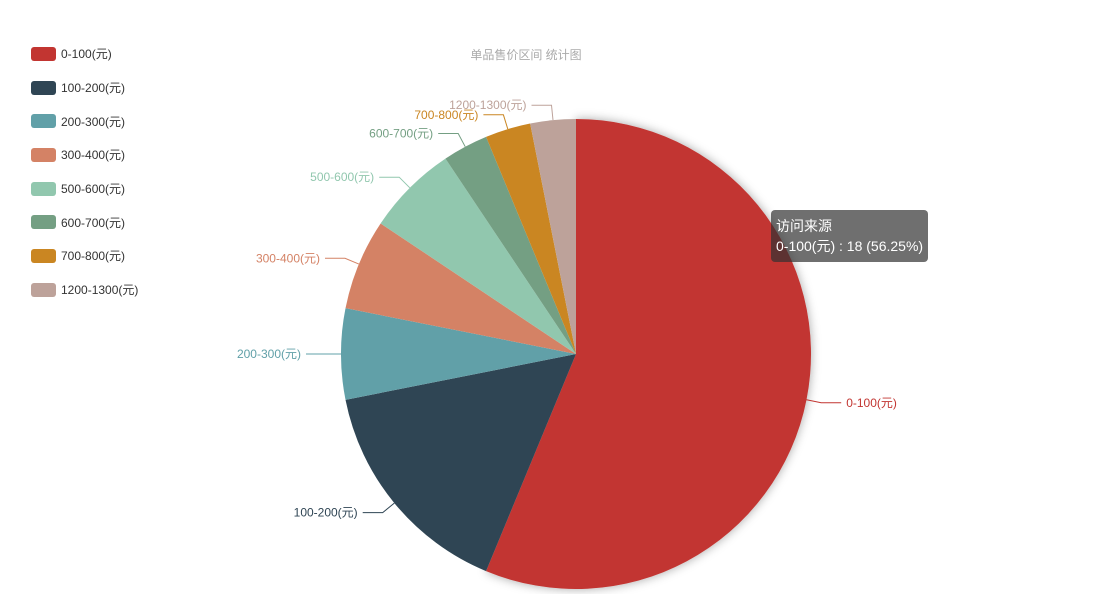 This screenshot has width=1097, height=594. I want to click on slice-label: 500-600(元), so click(342, 177).